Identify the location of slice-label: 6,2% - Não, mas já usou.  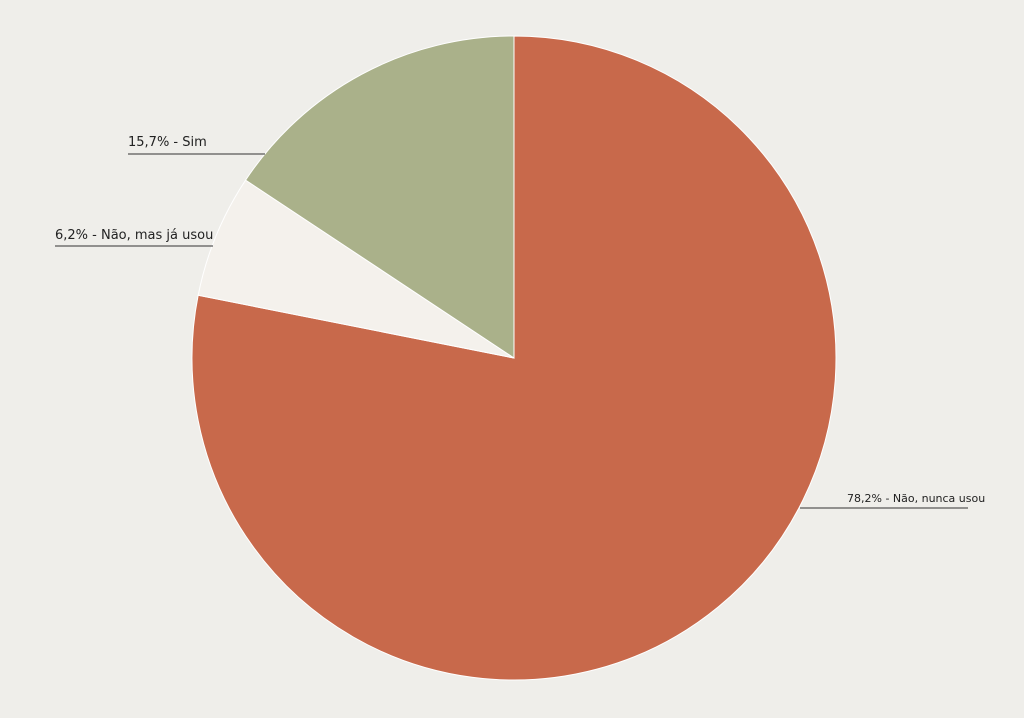
(134, 235).